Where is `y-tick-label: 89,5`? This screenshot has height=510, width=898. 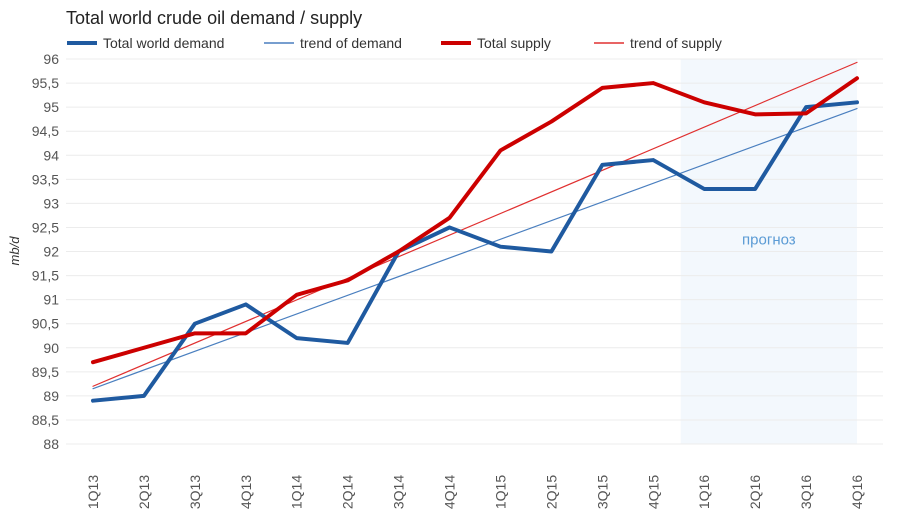 y-tick-label: 89,5 is located at coordinates (45, 372).